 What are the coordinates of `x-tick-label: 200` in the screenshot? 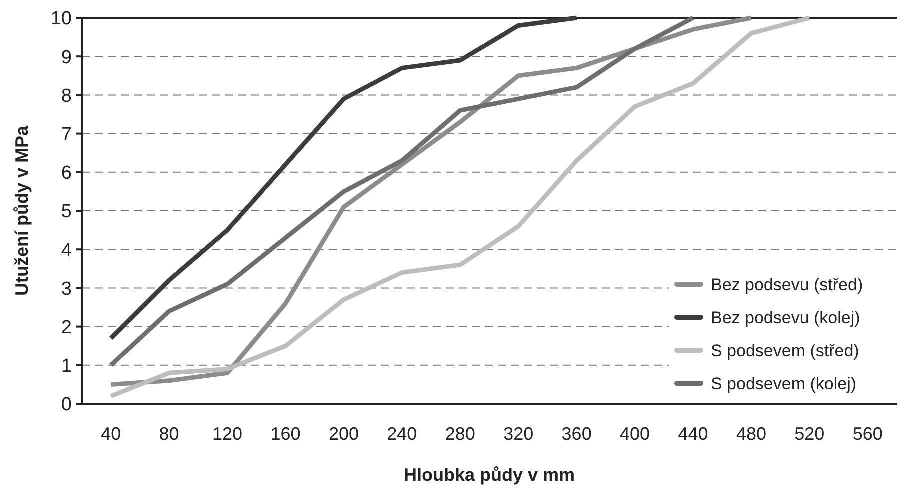 It's located at (343, 434).